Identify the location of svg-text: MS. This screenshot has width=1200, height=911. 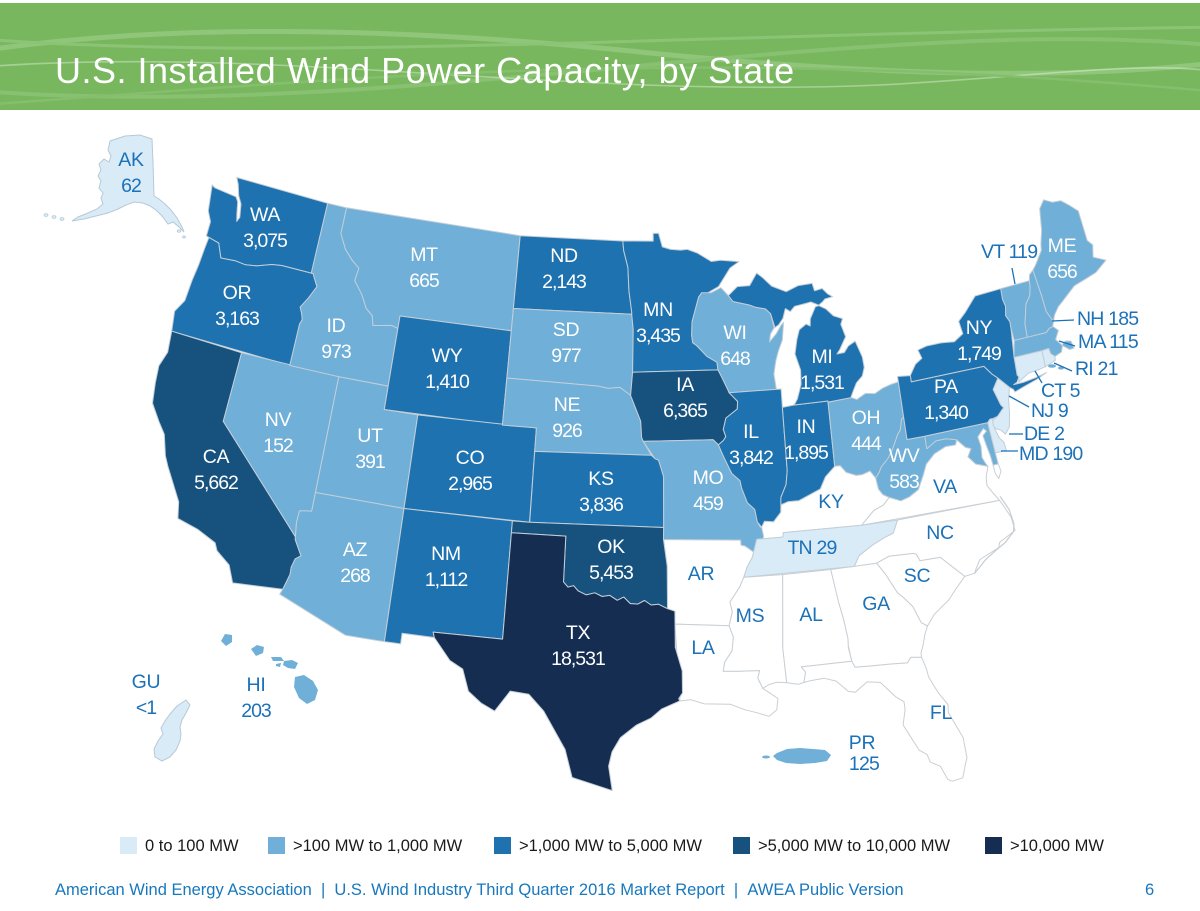
(750, 616).